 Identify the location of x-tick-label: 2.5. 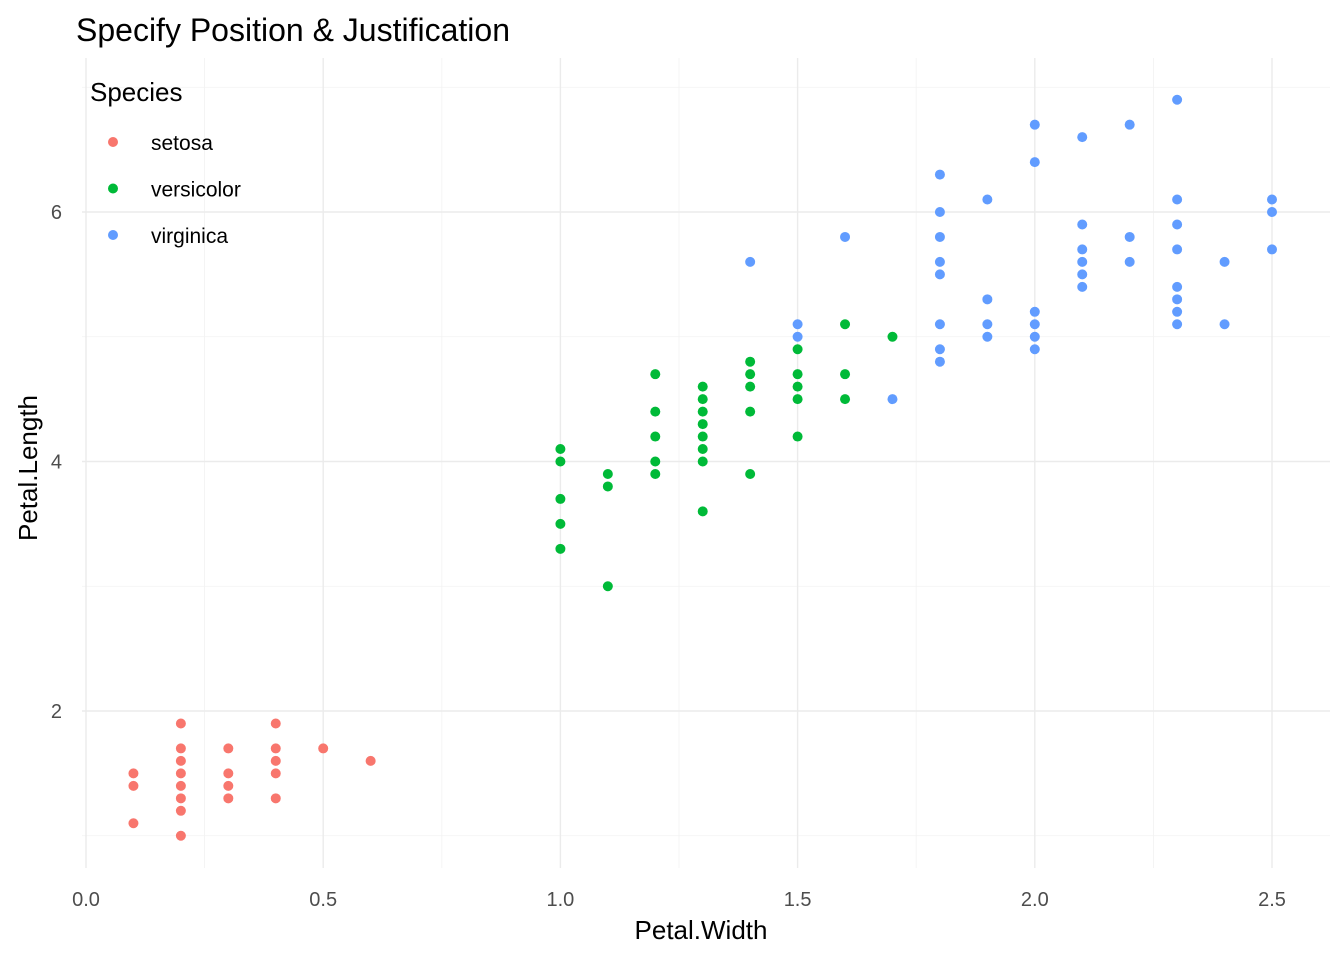
(1272, 900).